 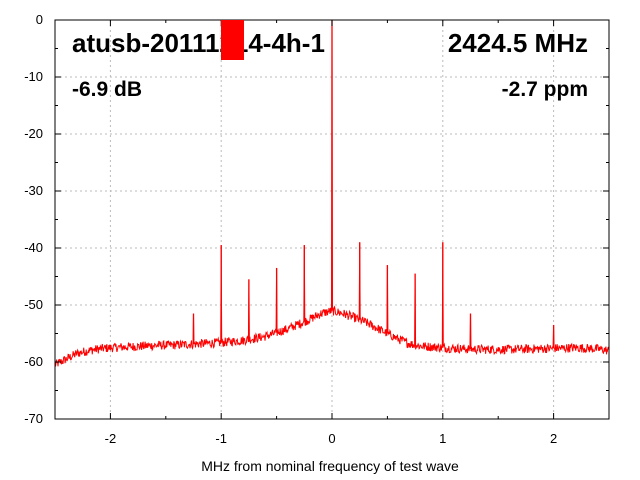 I want to click on offset-label: -2.7 ppm, so click(x=545, y=89).